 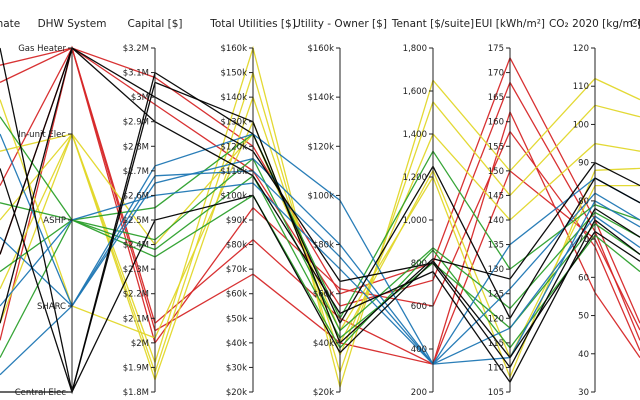 I want to click on tick-label-co2_2020-8: 110, so click(x=581, y=87).